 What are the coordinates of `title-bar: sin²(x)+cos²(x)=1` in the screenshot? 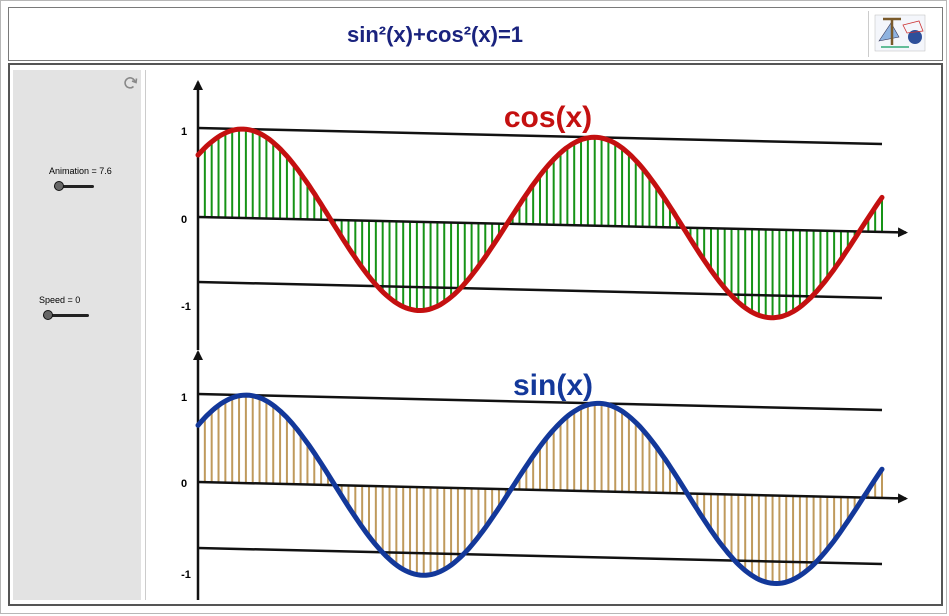 It's located at (475, 34).